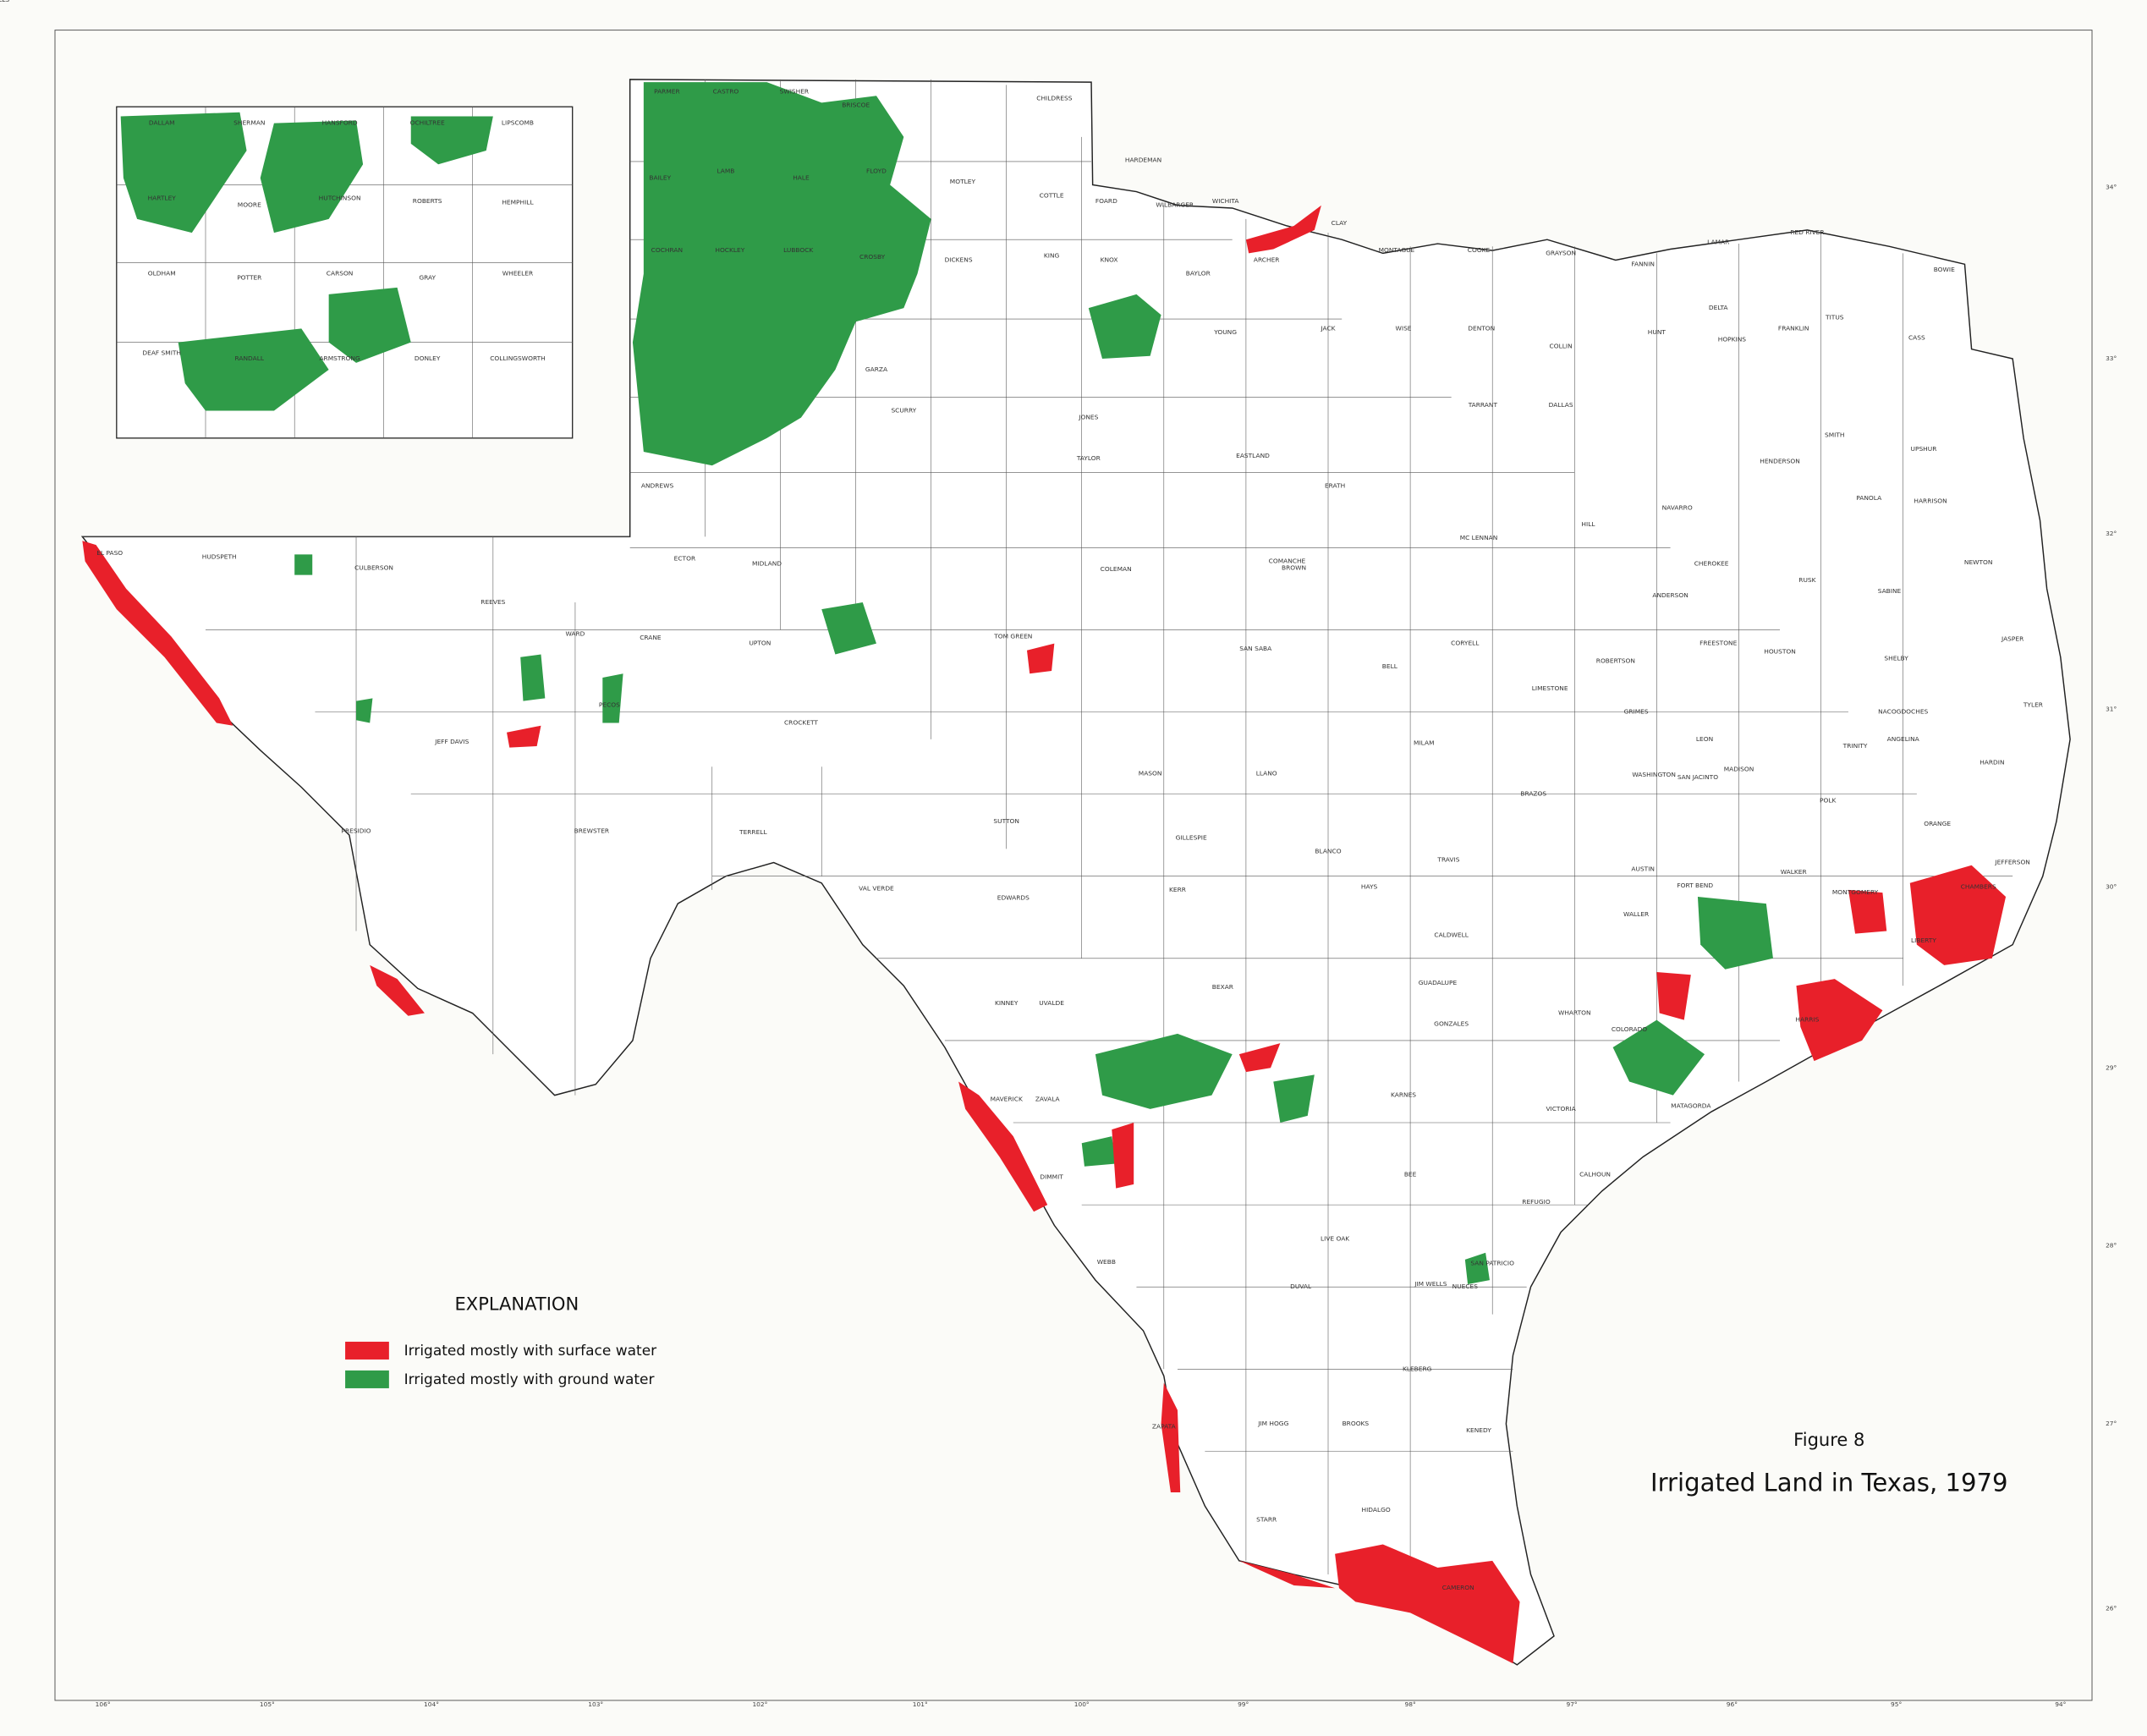  What do you see at coordinates (1106, 1262) in the screenshot?
I see `county-label: WEBB` at bounding box center [1106, 1262].